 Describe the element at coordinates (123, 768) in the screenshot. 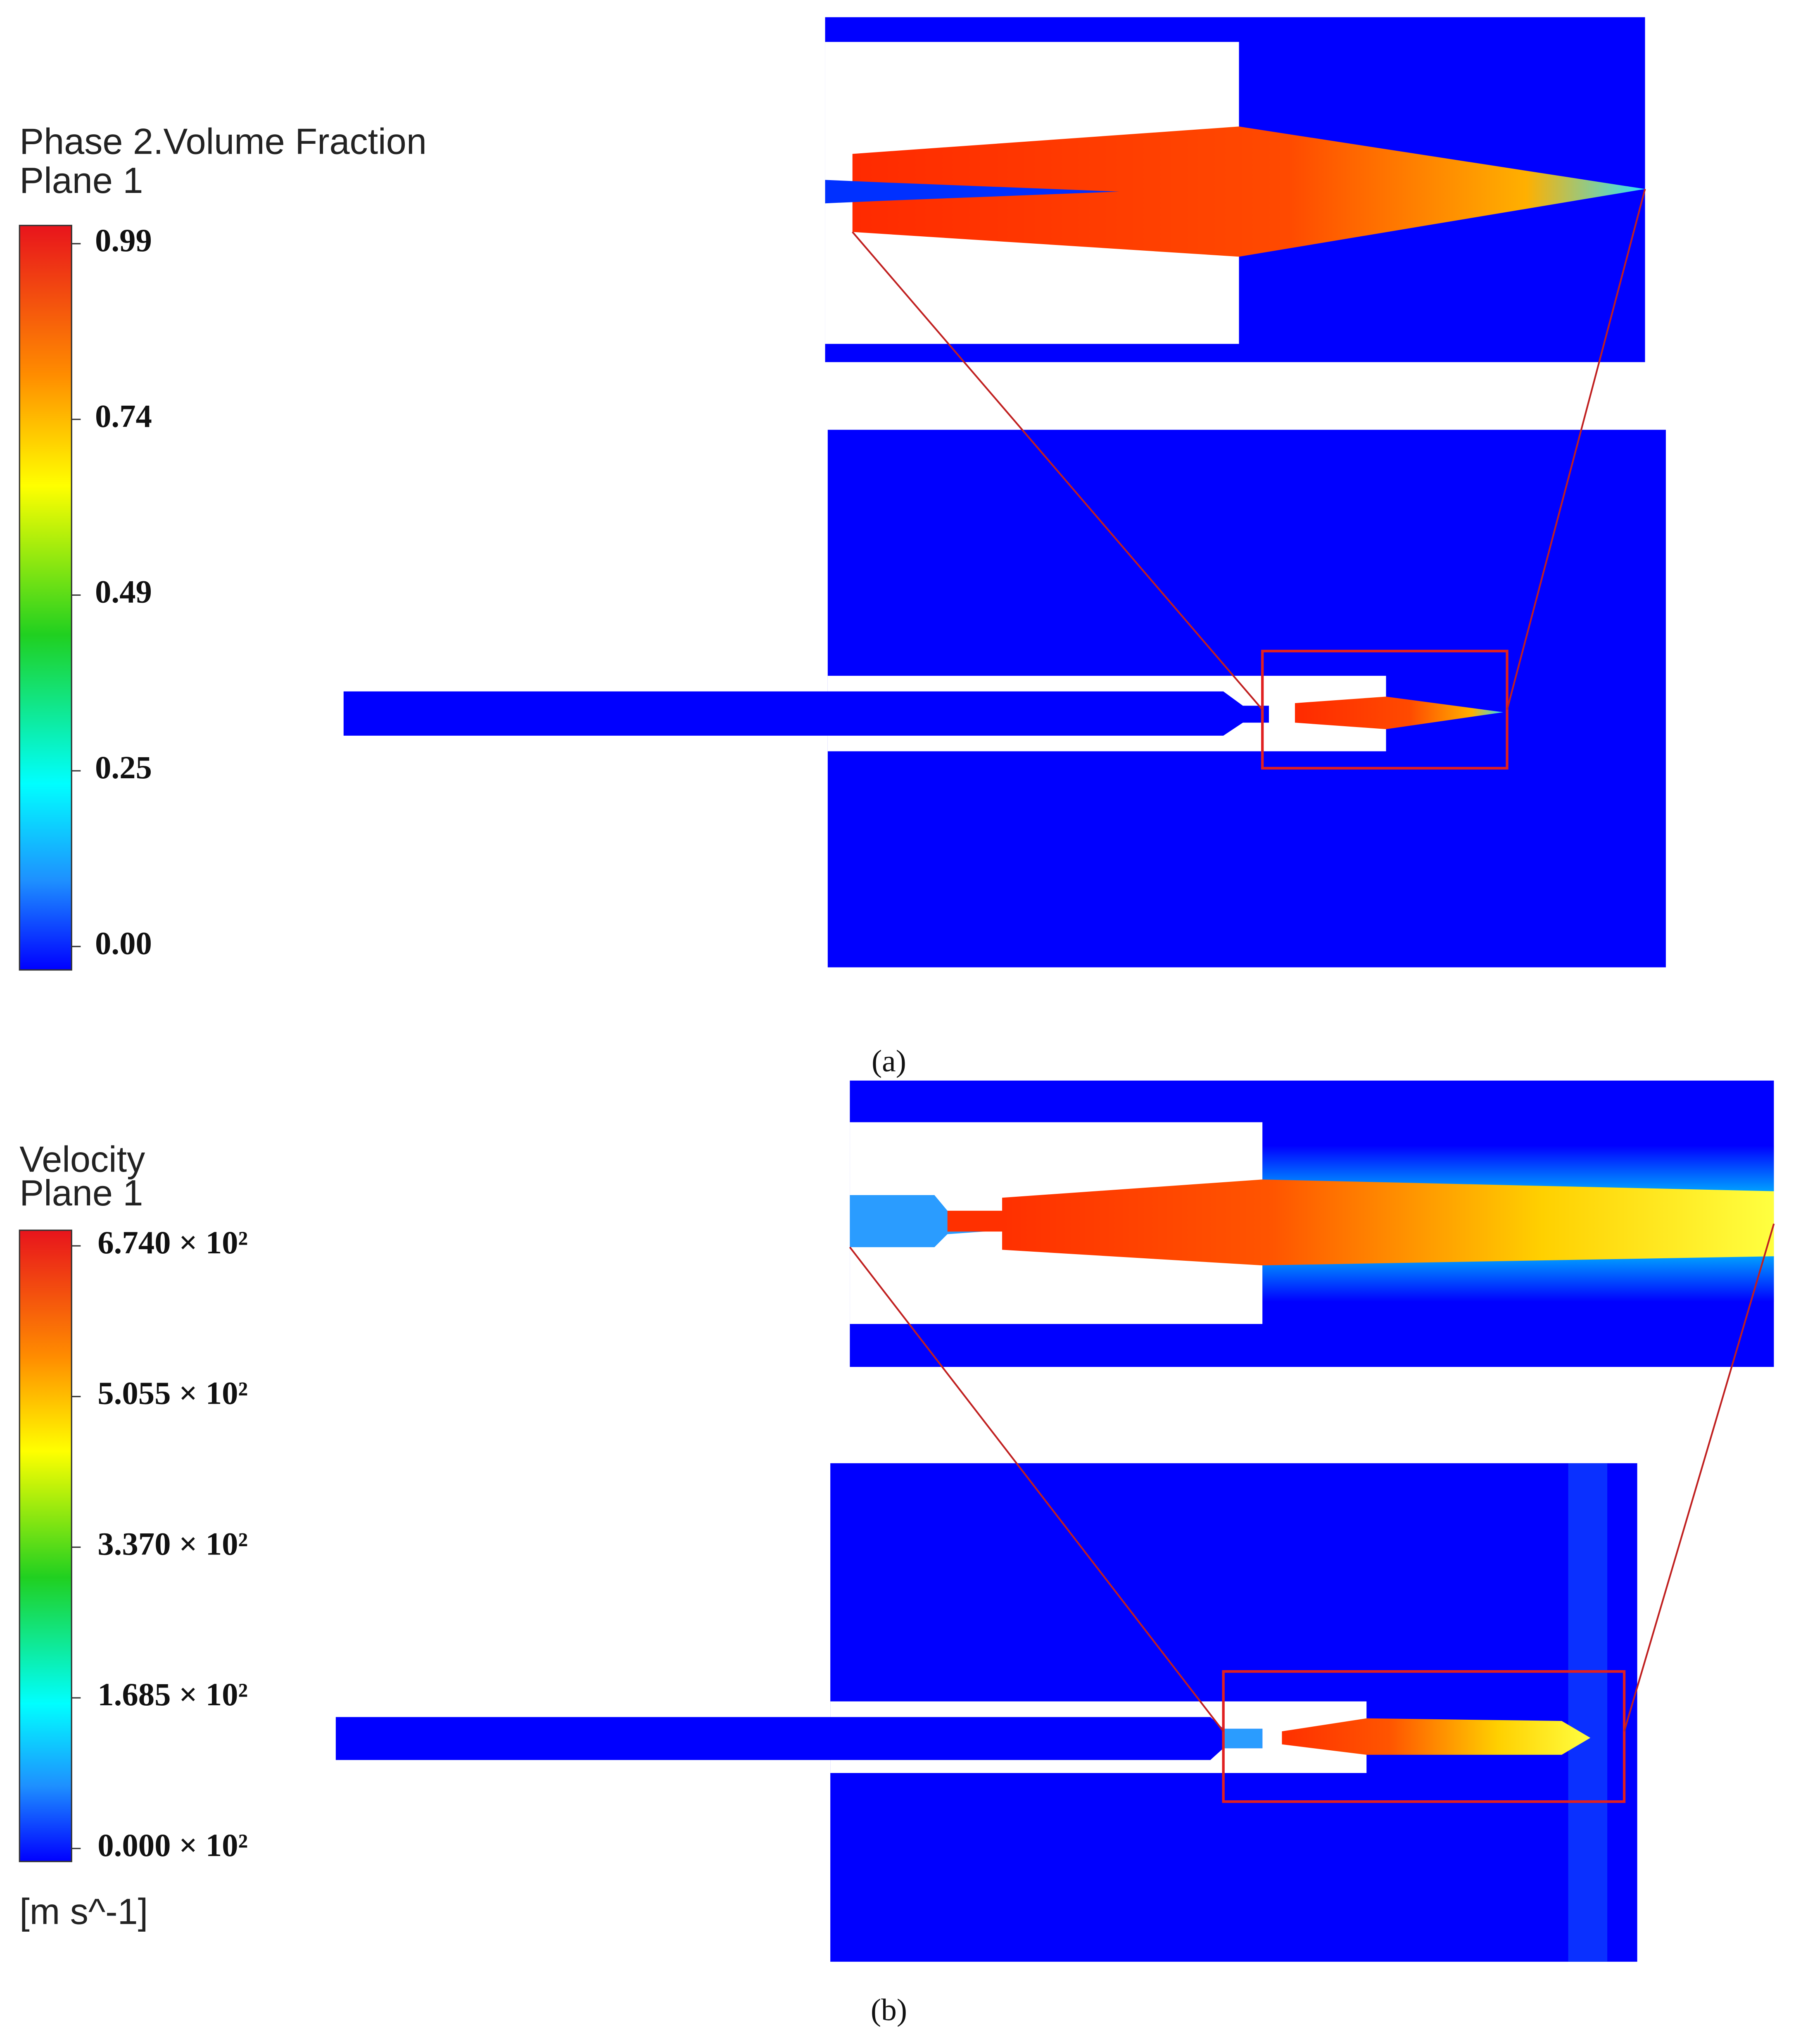

I see `tick-label: 0.25` at that location.